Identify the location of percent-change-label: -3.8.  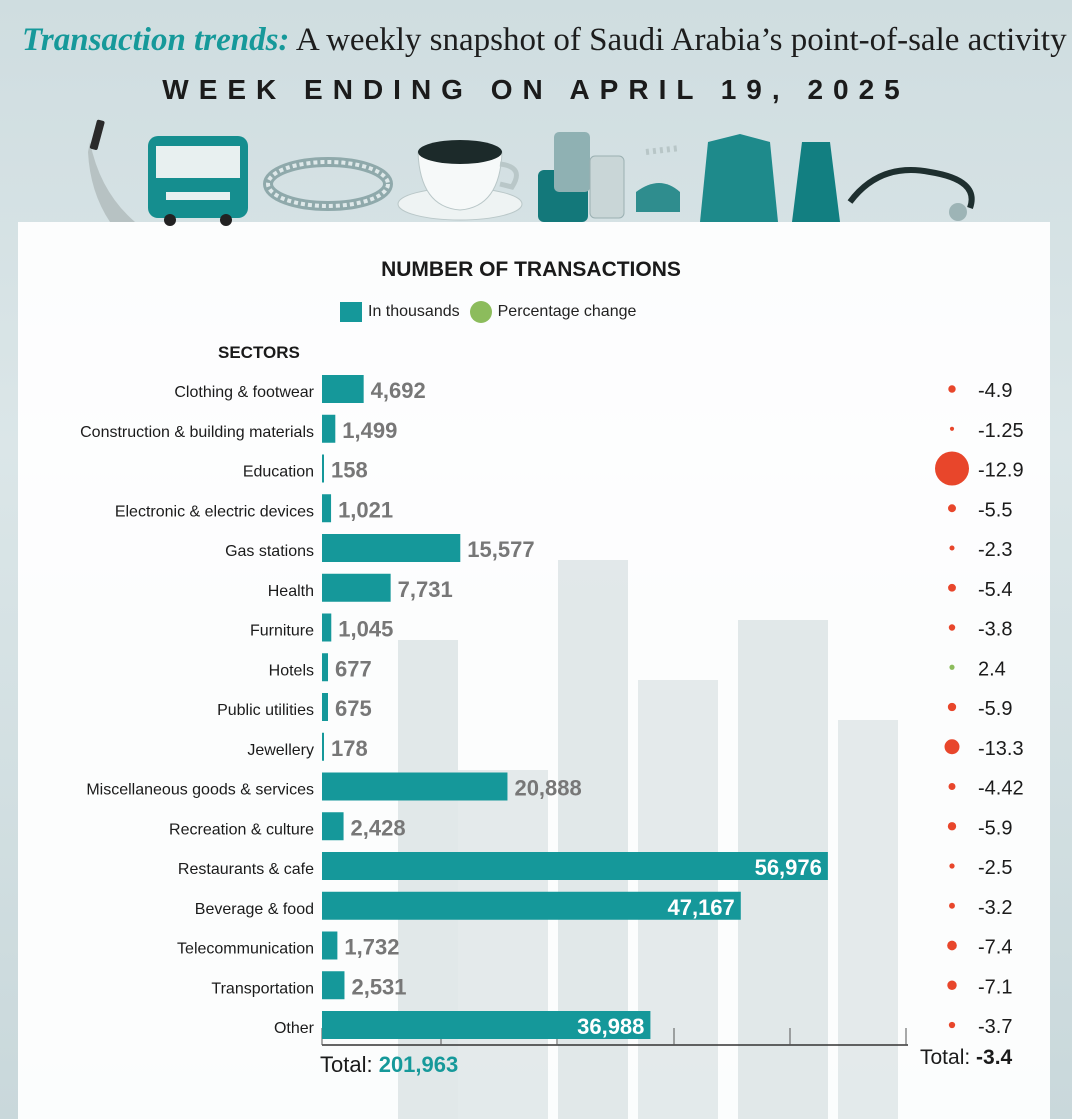
(995, 630).